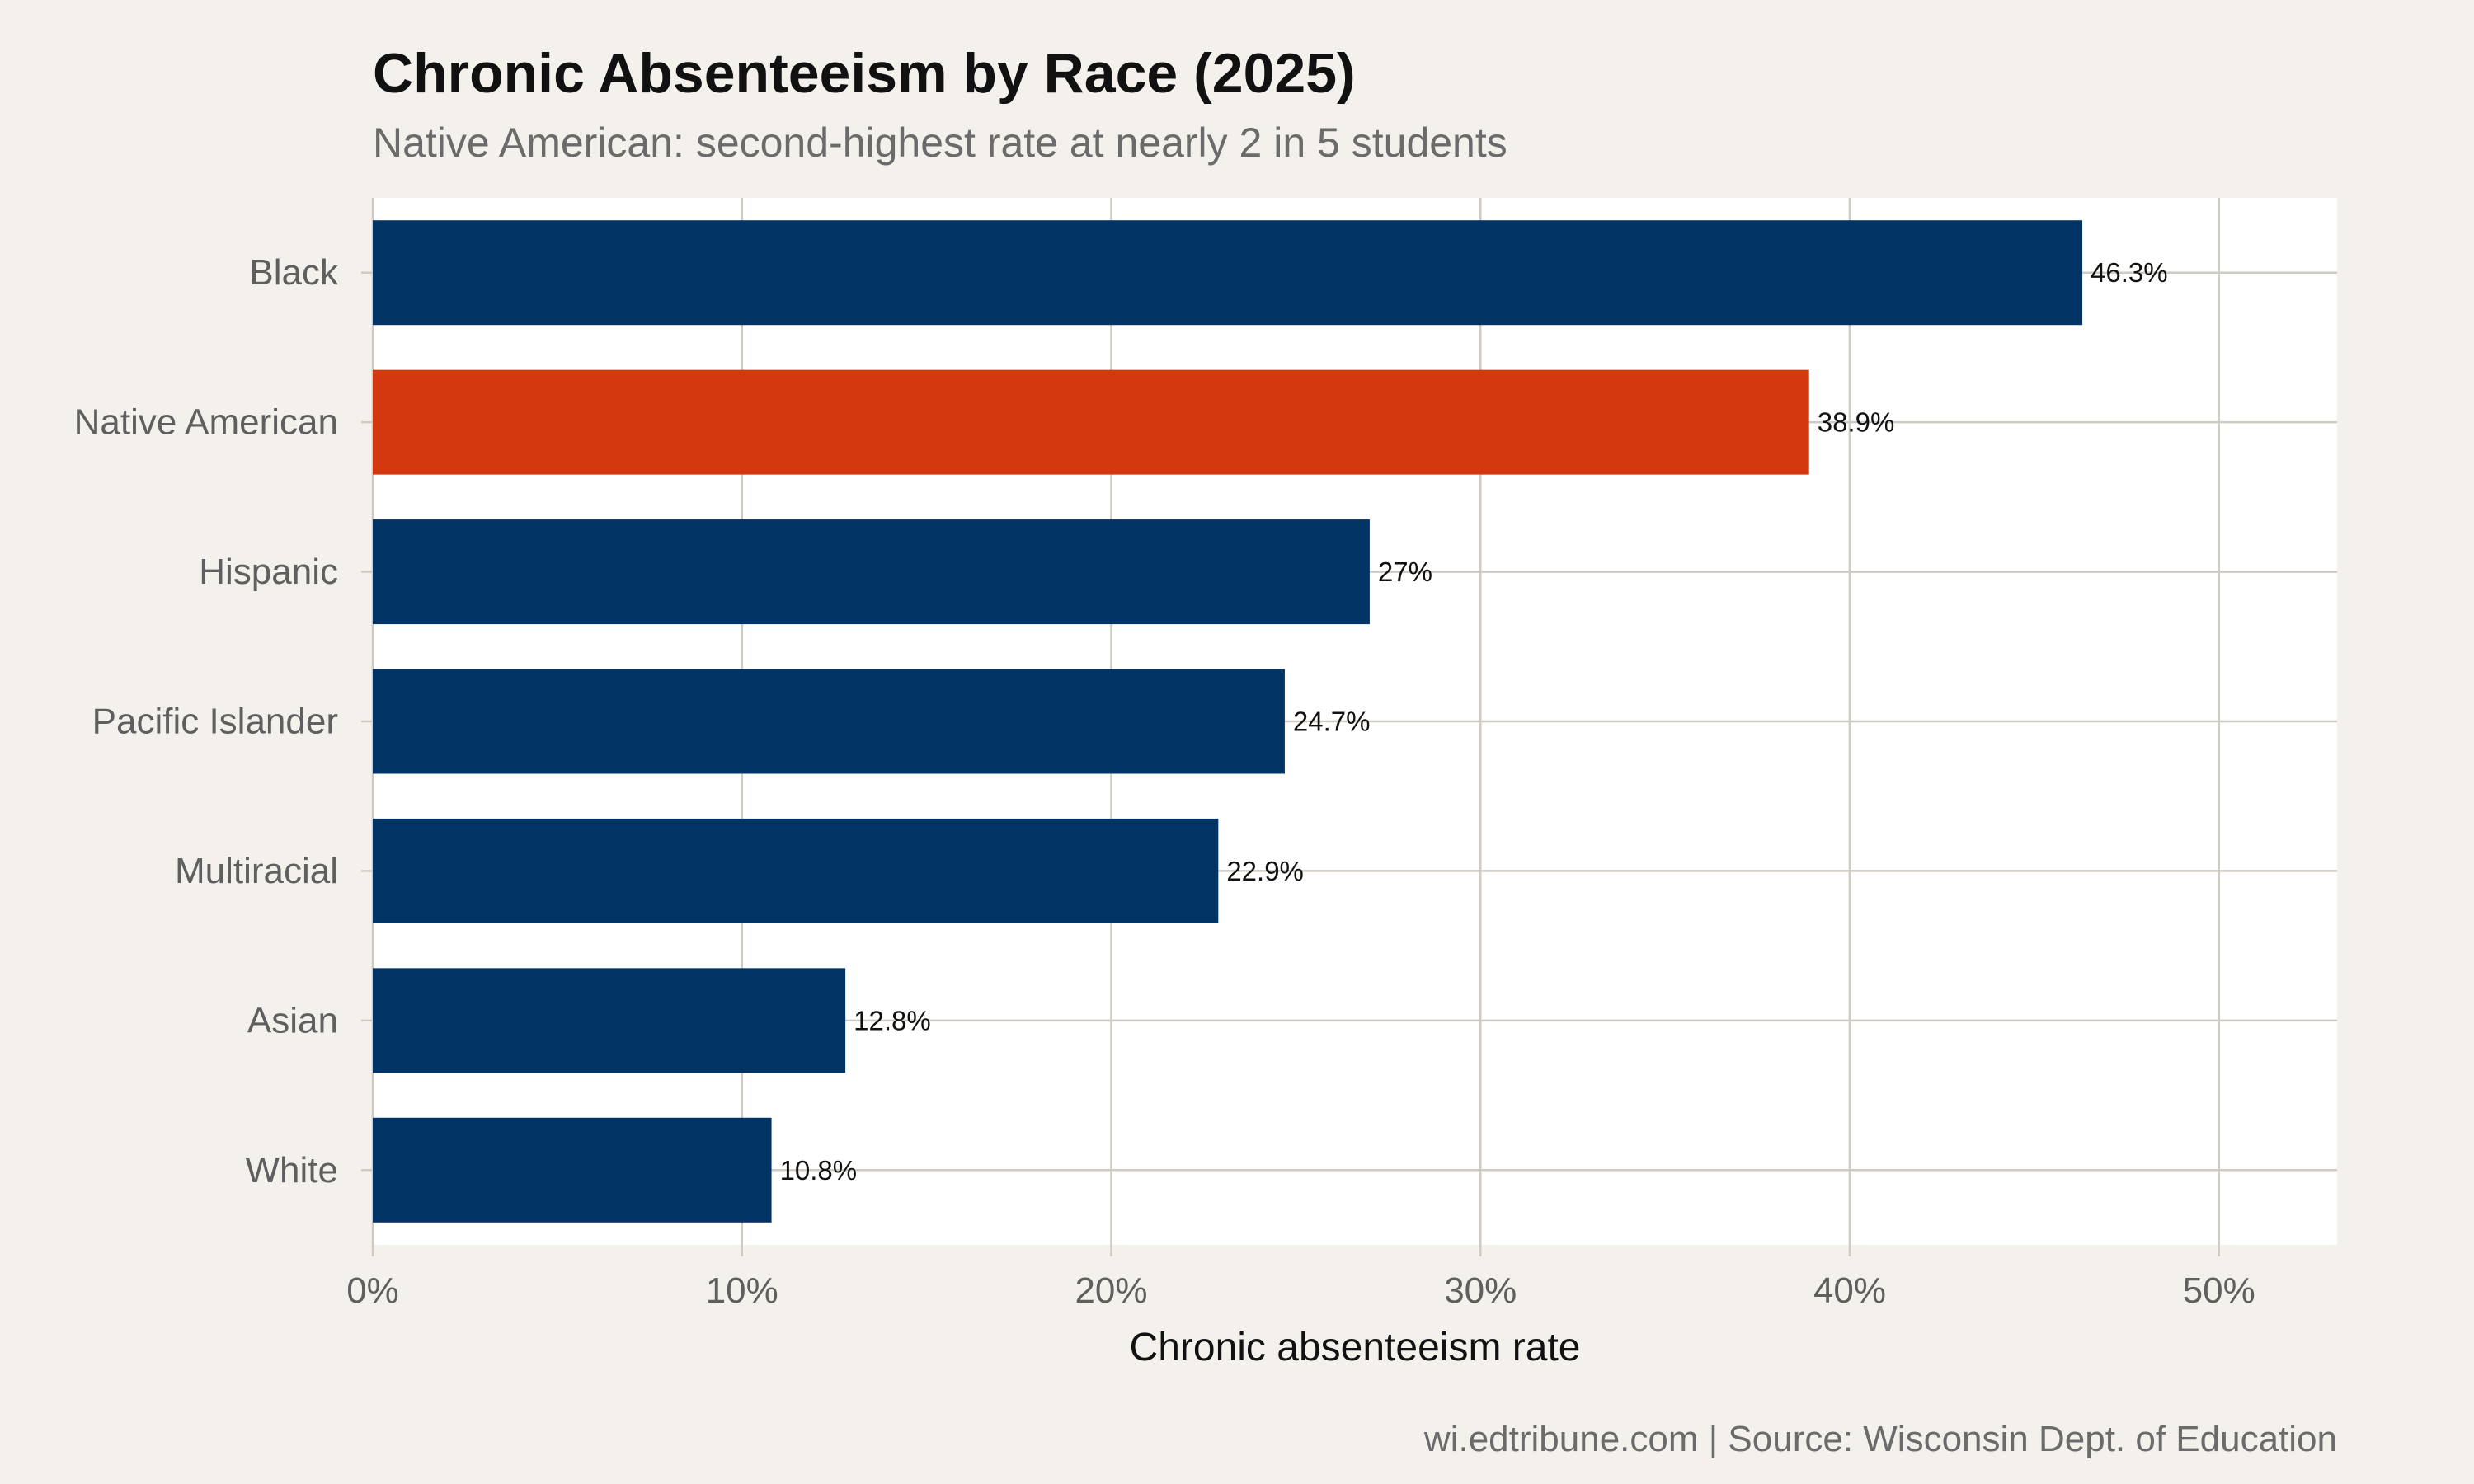  I want to click on x-axis-title: Chronic absenteeism rate, so click(1355, 1347).